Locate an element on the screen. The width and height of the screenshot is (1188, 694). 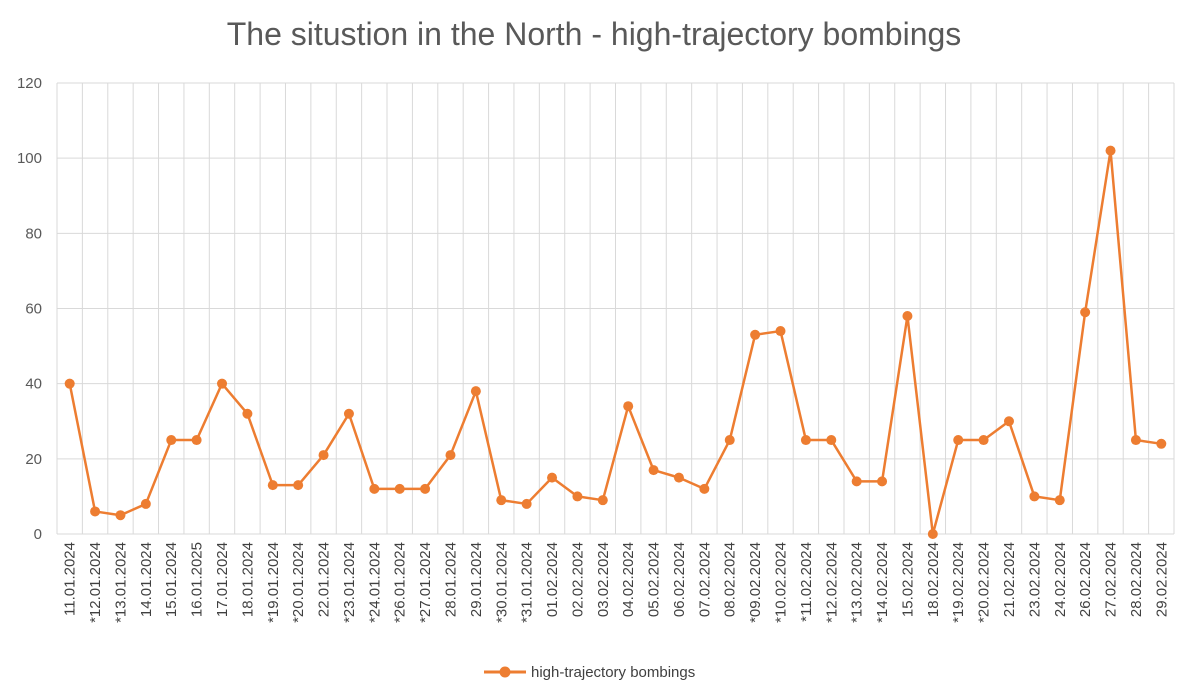
x-tick-label: 11.01.2024 is located at coordinates (70, 579).